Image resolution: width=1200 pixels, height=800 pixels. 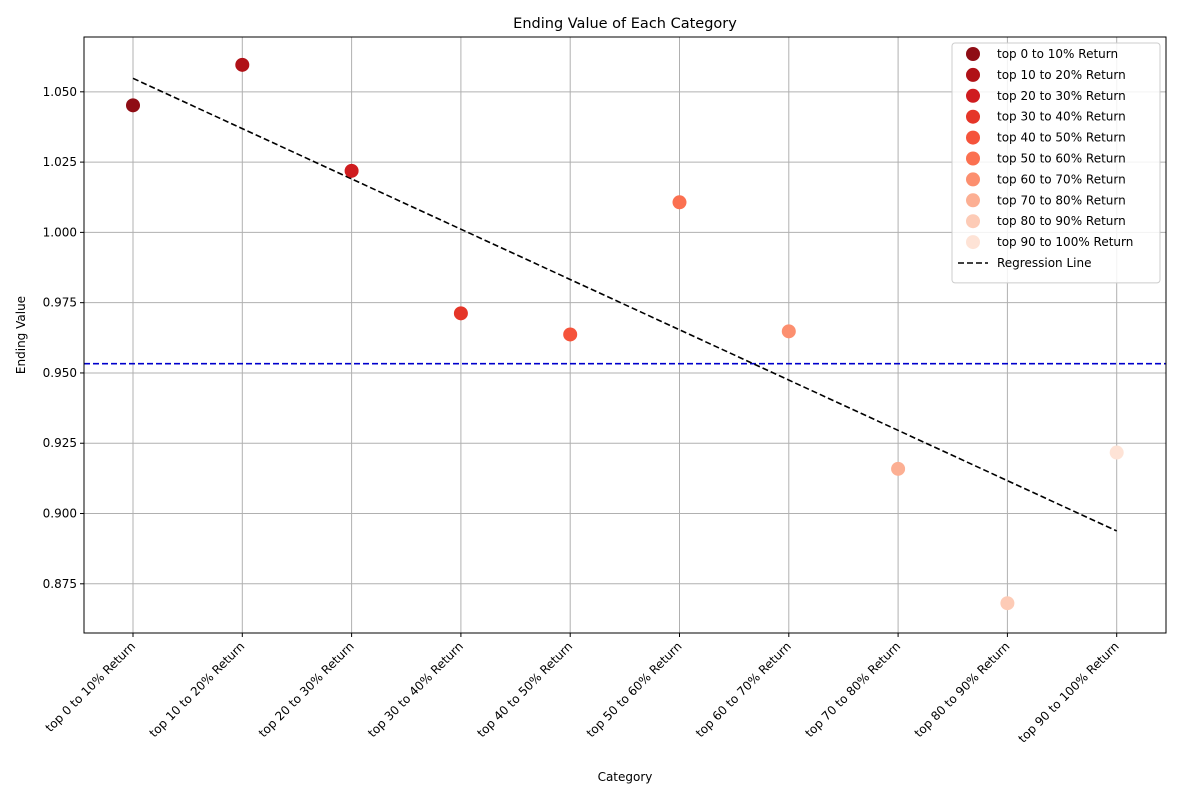 What do you see at coordinates (63, 338) in the screenshot?
I see `y-axis-ticks: 0.875 0.900 0.925 0.950 0.975 1.000 1.025 1.050` at bounding box center [63, 338].